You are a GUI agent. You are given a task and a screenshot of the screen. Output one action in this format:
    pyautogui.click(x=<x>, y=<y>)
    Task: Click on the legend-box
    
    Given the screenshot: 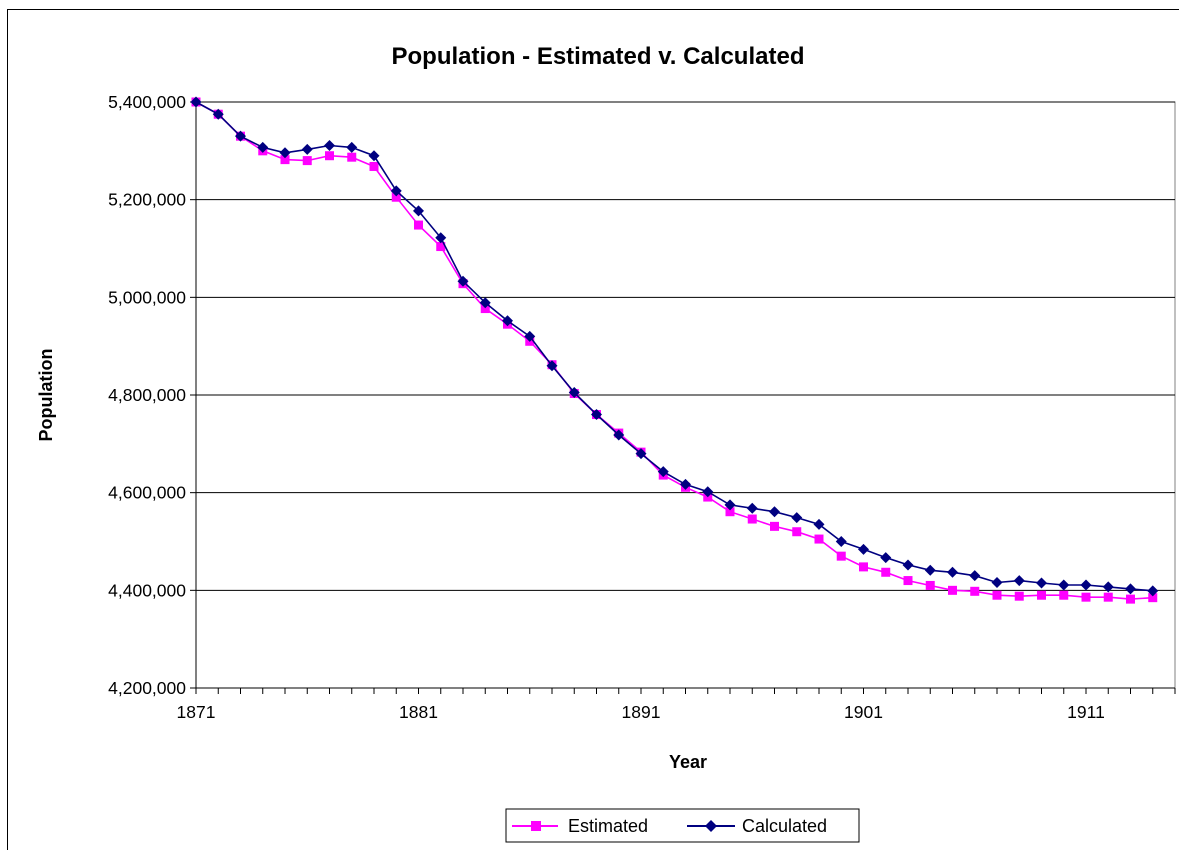 What is the action you would take?
    pyautogui.click(x=682, y=825)
    